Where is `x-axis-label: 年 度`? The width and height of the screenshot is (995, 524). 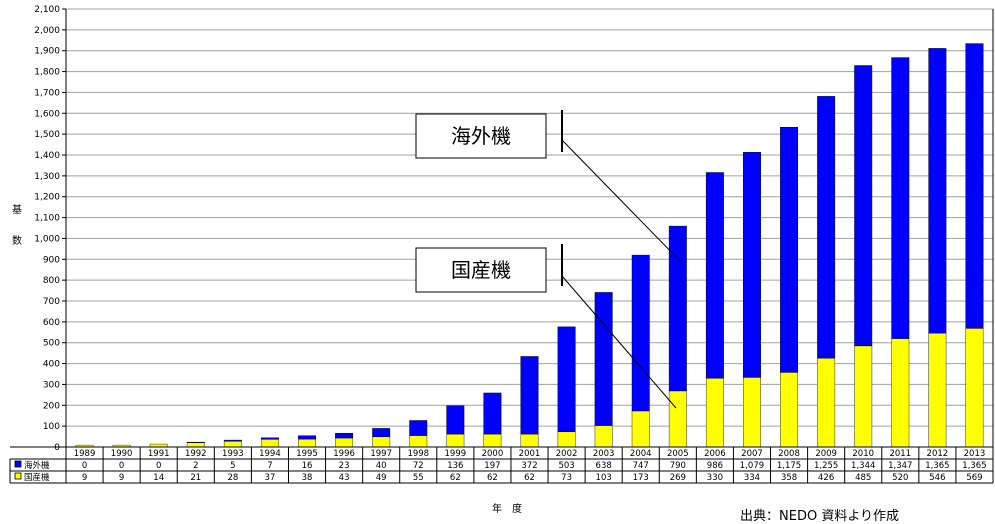 x-axis-label: 年 度 is located at coordinates (507, 508).